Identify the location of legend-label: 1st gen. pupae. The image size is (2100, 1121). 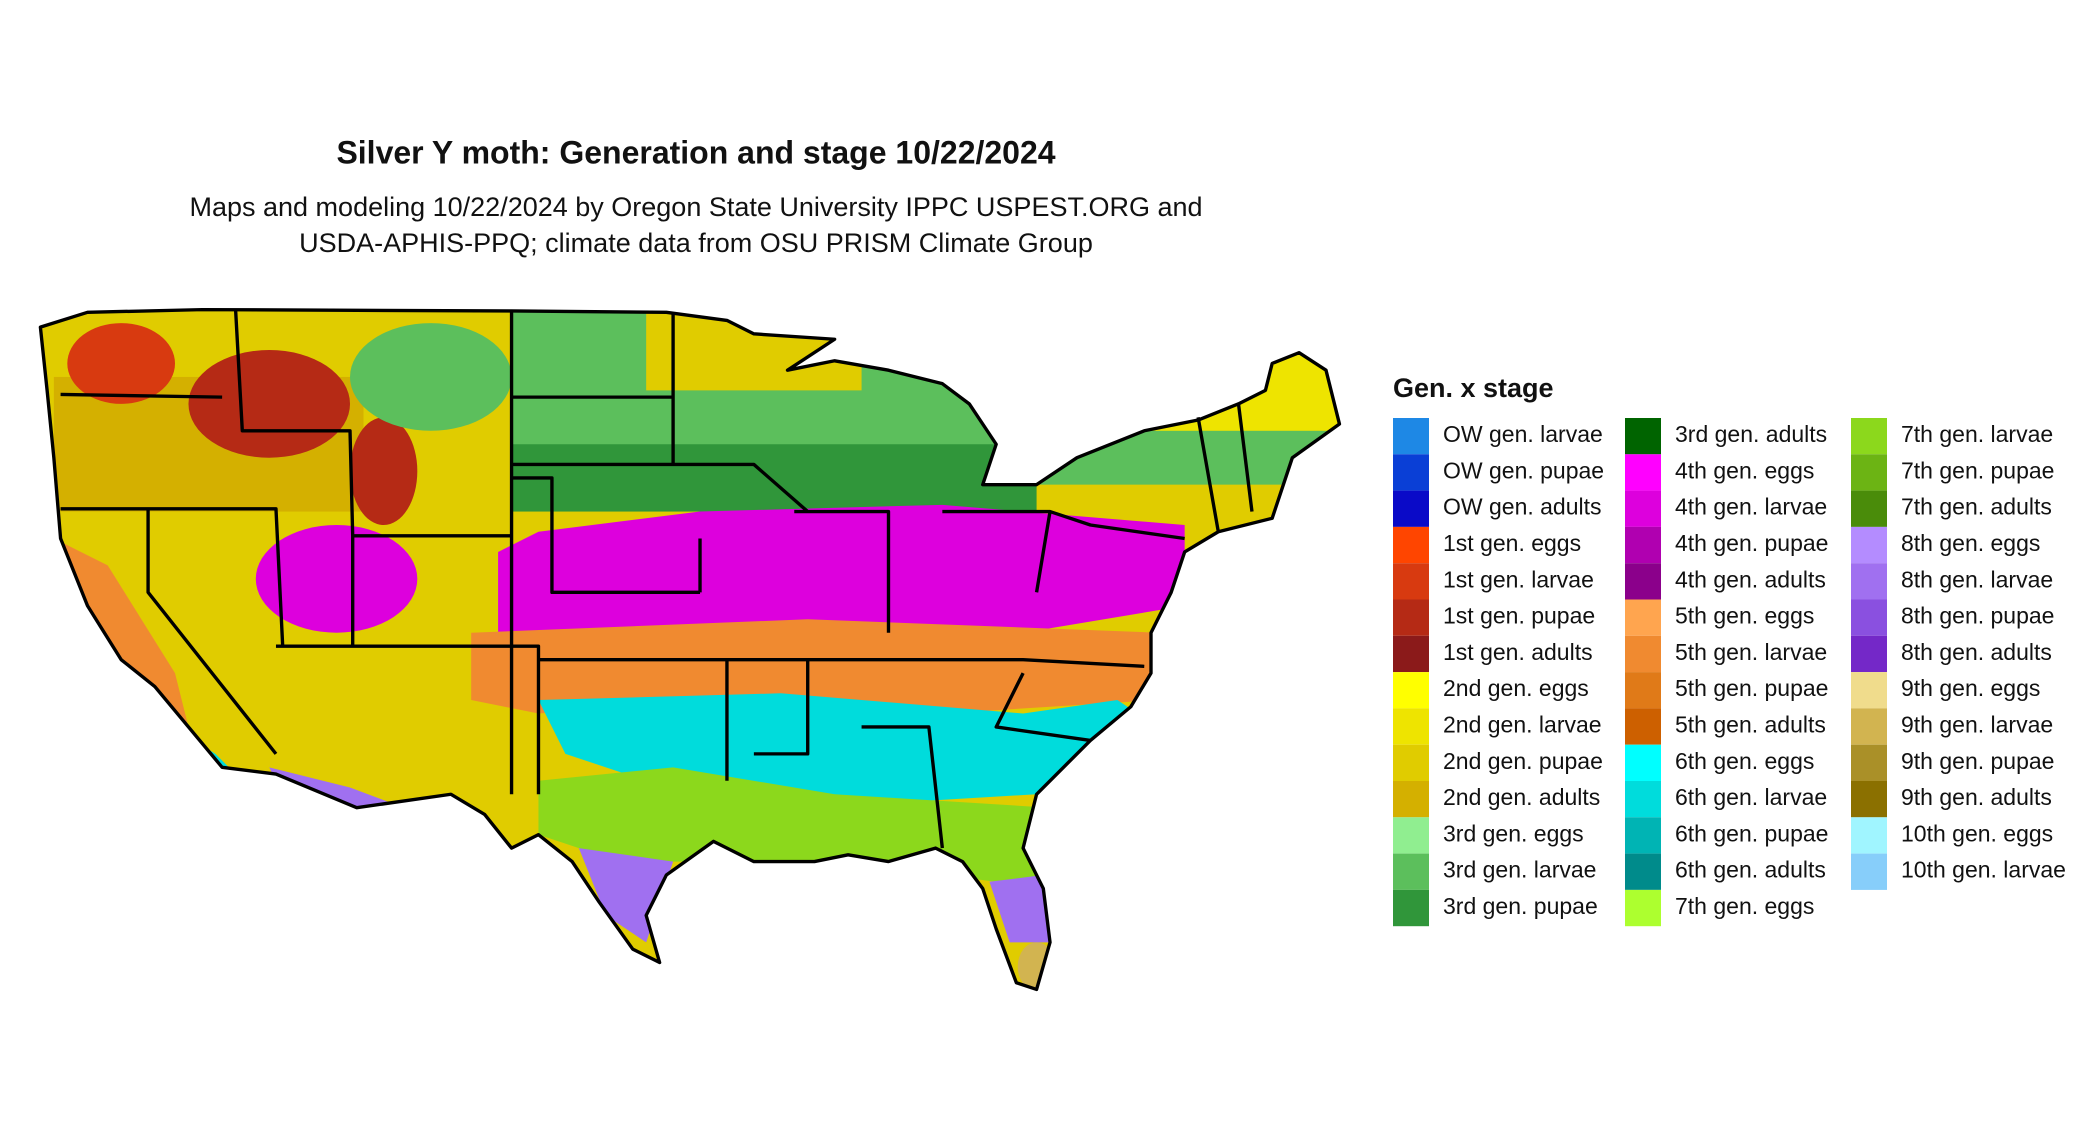
(1519, 616).